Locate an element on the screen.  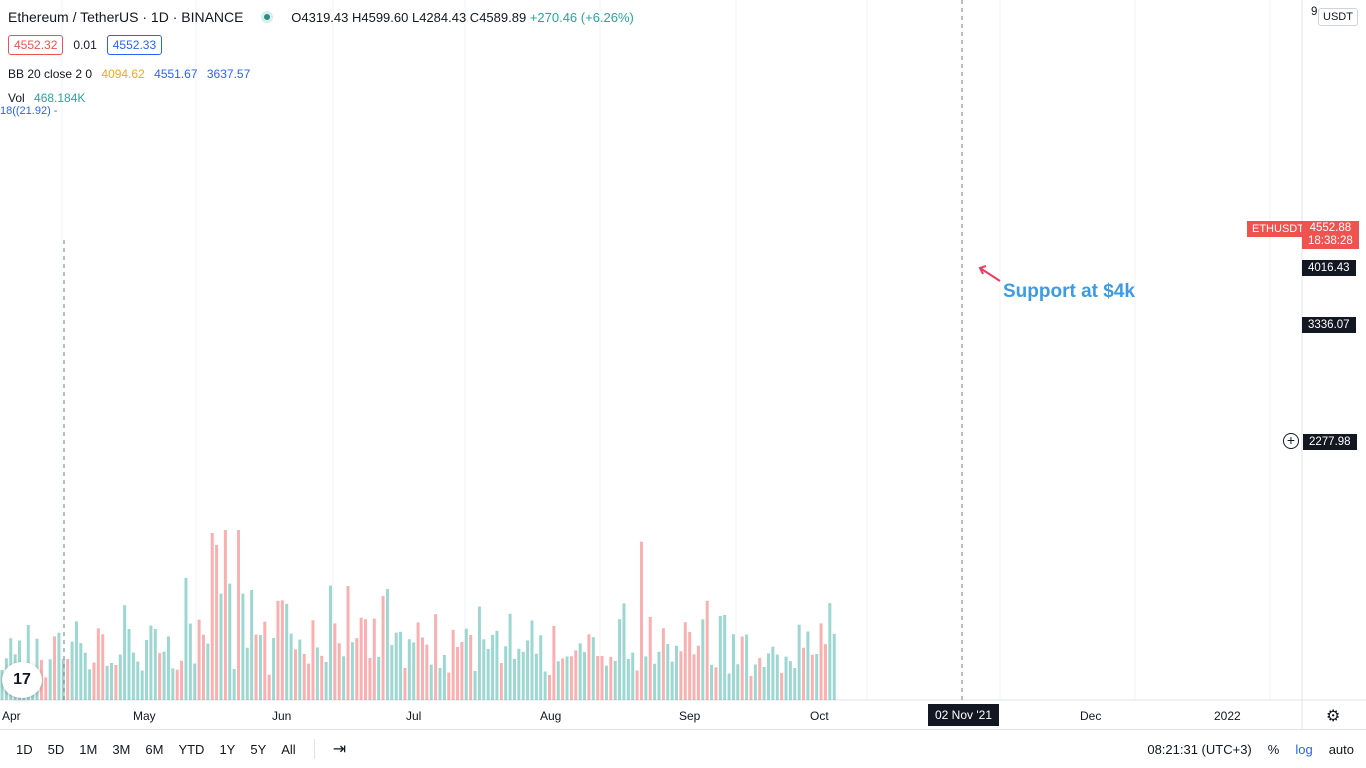
x-label-aug: Aug is located at coordinates (551, 716).